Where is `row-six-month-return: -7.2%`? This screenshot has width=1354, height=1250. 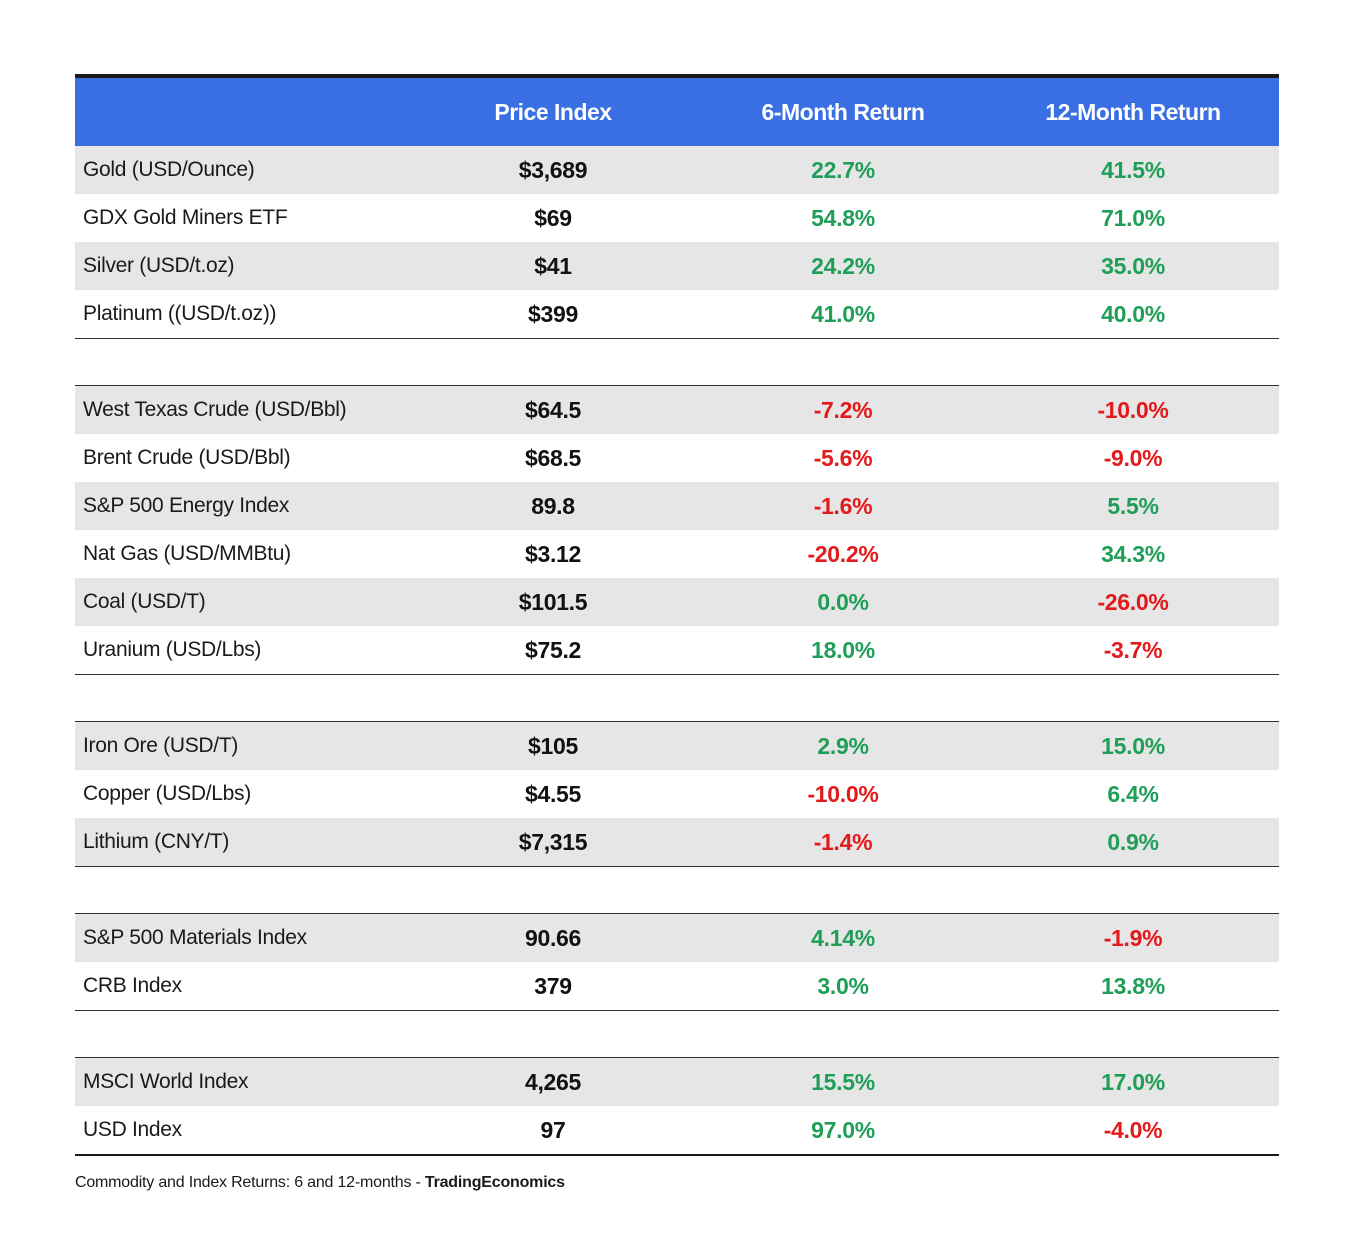
row-six-month-return: -7.2% is located at coordinates (843, 409).